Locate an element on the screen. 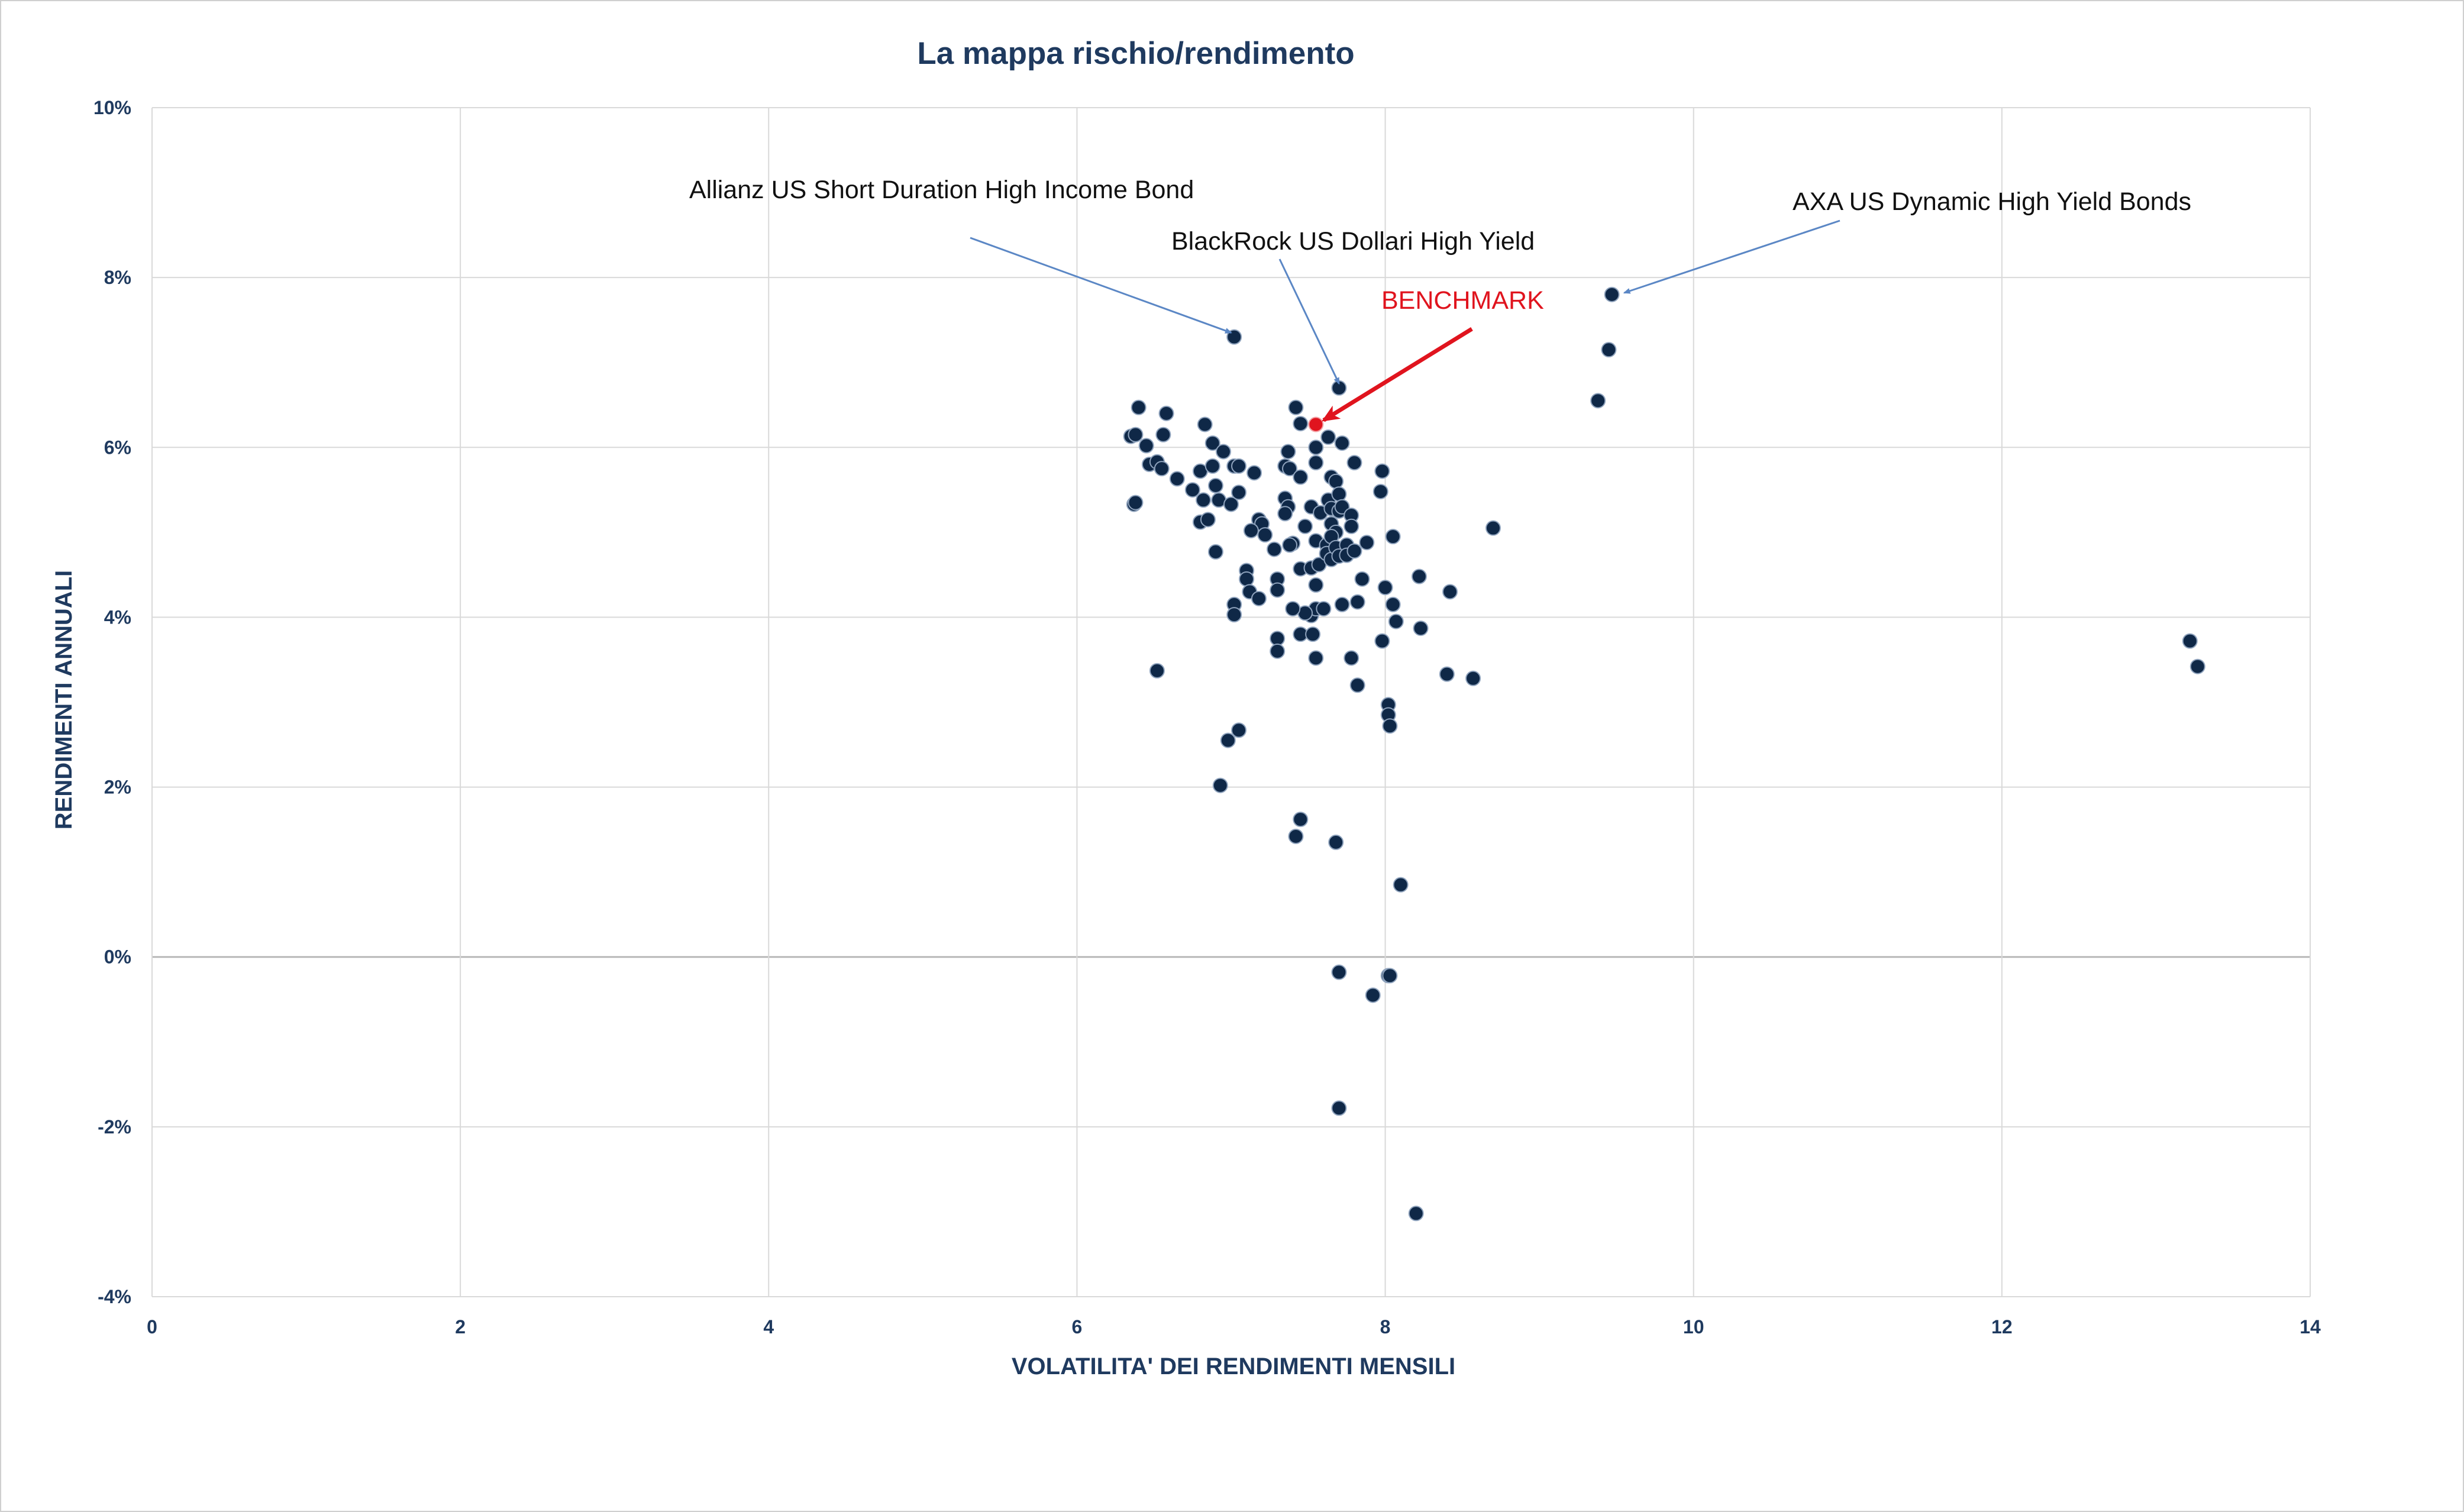 This screenshot has height=1512, width=2464. annotation-axa-arrow is located at coordinates (1731, 256).